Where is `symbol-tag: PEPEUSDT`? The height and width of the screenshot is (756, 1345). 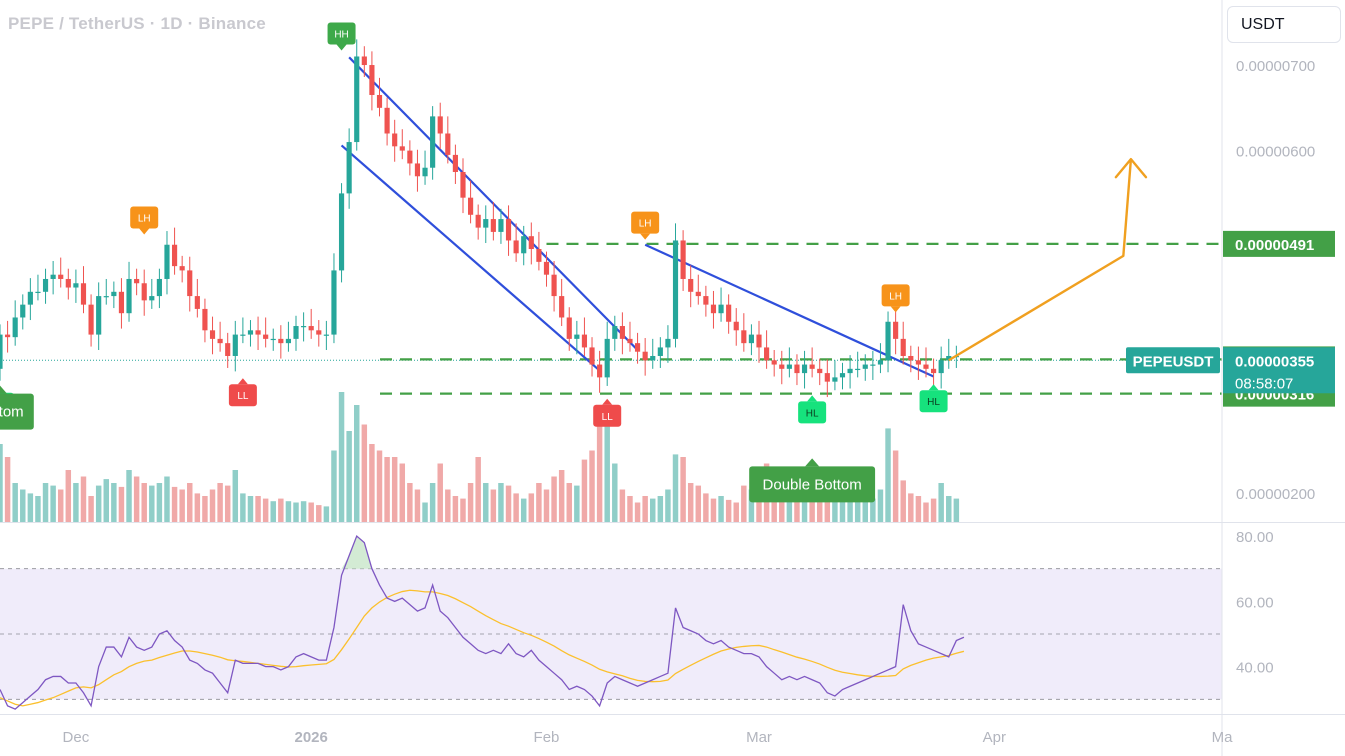
symbol-tag: PEPEUSDT is located at coordinates (1173, 360).